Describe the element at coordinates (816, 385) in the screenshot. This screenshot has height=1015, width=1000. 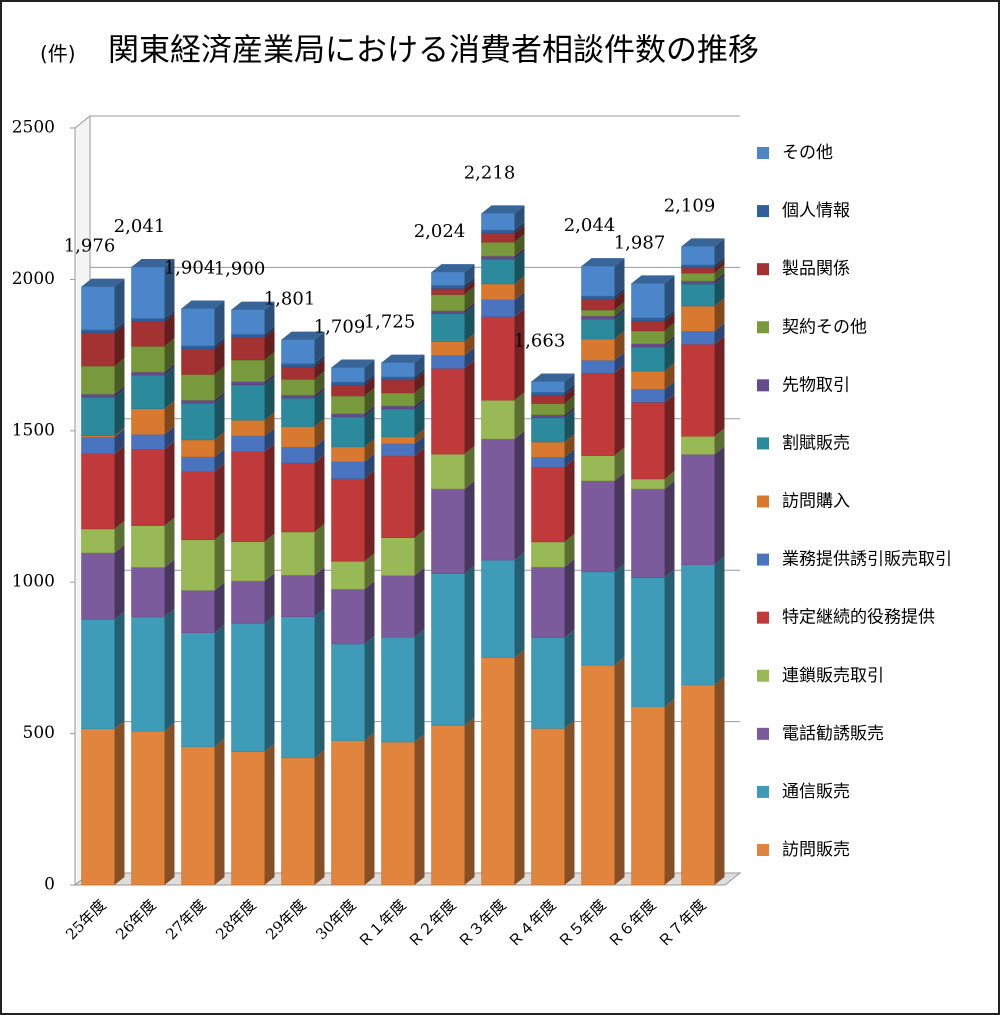
I see `legend-label: 先物取引` at that location.